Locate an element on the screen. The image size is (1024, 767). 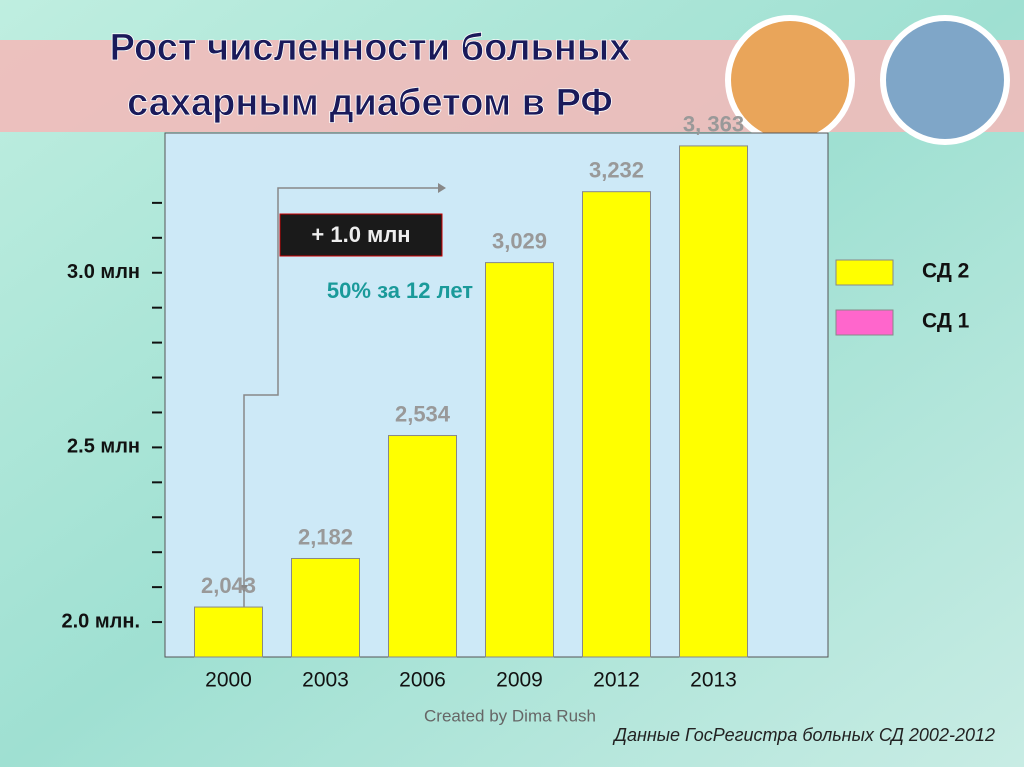
credit: Created by Dima Rush is located at coordinates (510, 715).